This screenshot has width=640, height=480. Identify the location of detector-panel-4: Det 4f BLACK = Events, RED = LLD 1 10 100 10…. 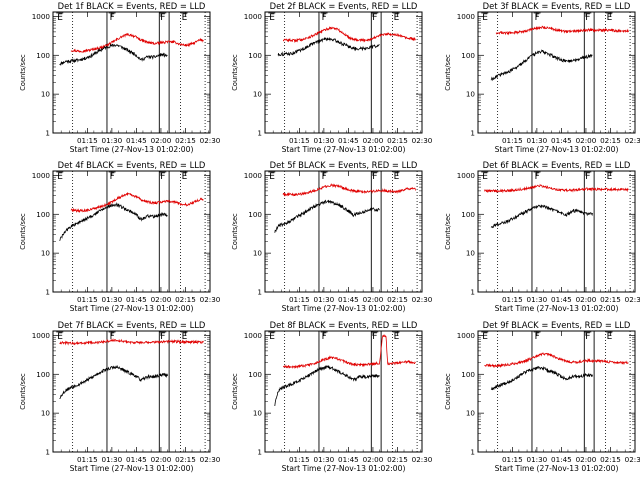
(120, 236).